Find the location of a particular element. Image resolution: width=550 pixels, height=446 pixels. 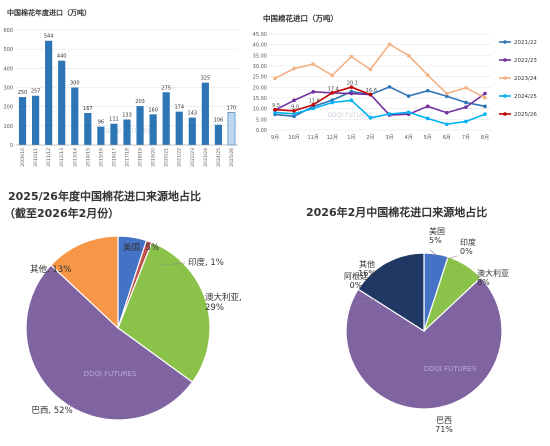

data-label: 17.4 is located at coordinates (333, 89).